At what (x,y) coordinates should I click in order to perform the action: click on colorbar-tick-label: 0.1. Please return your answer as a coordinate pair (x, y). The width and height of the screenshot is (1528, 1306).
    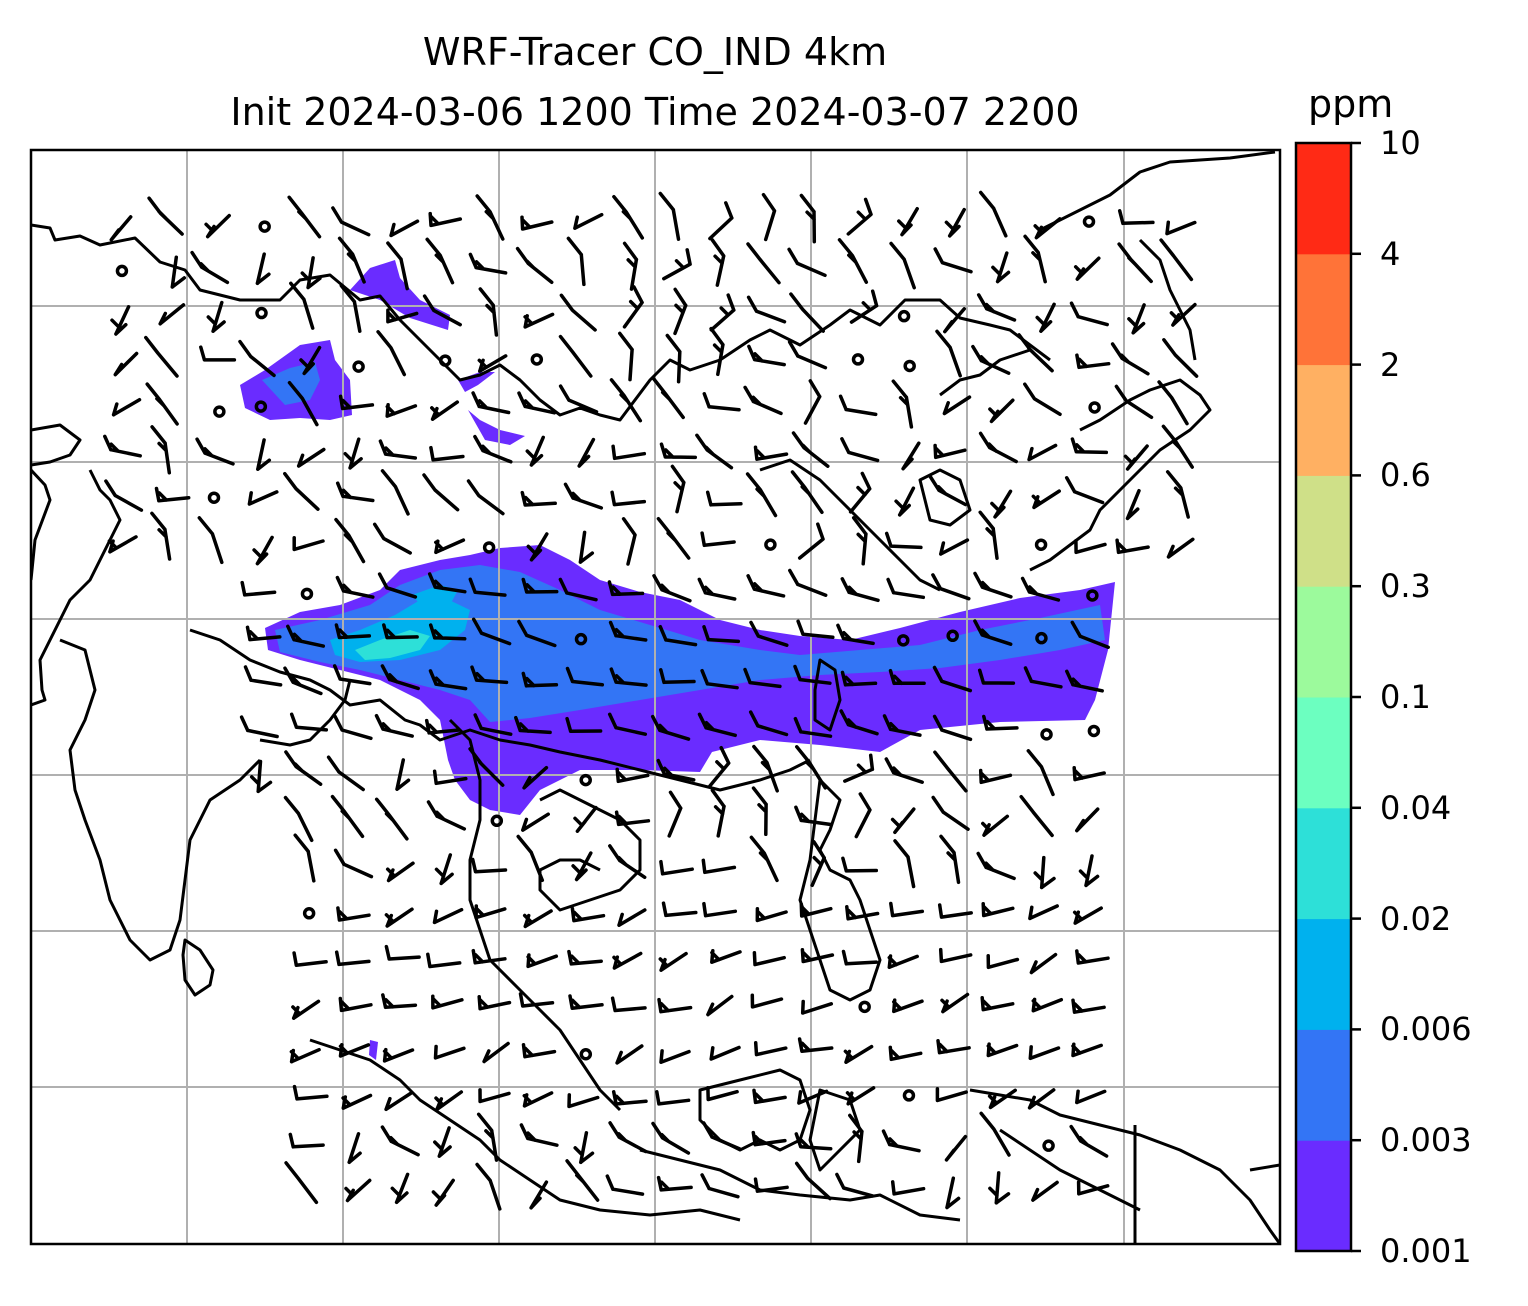
    Looking at the image, I should click on (1405, 697).